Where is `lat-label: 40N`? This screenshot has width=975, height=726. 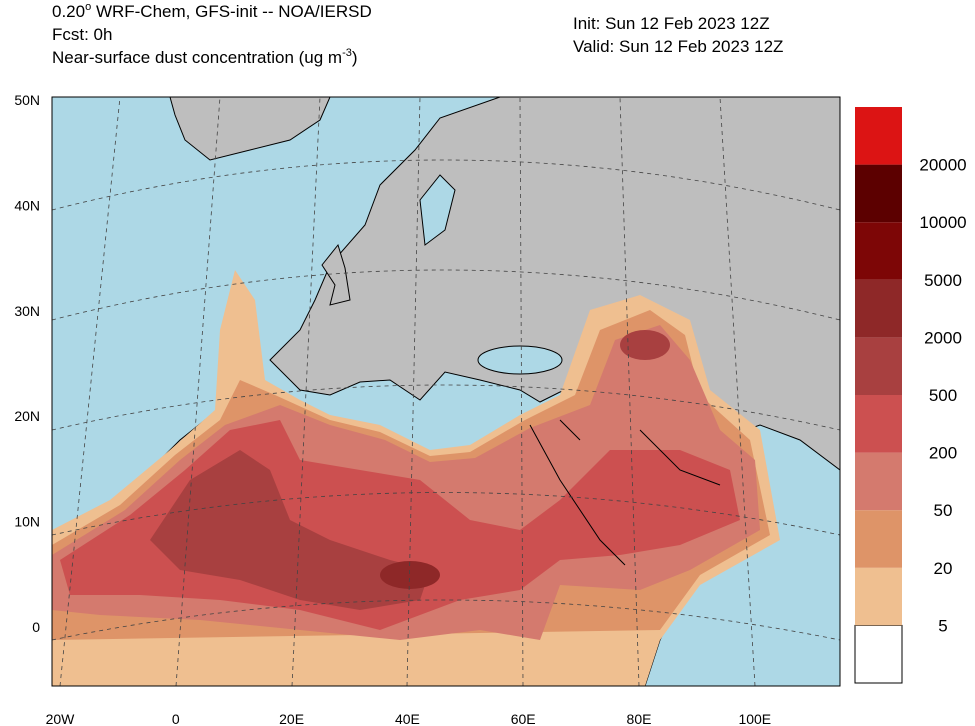
lat-label: 40N is located at coordinates (27, 205).